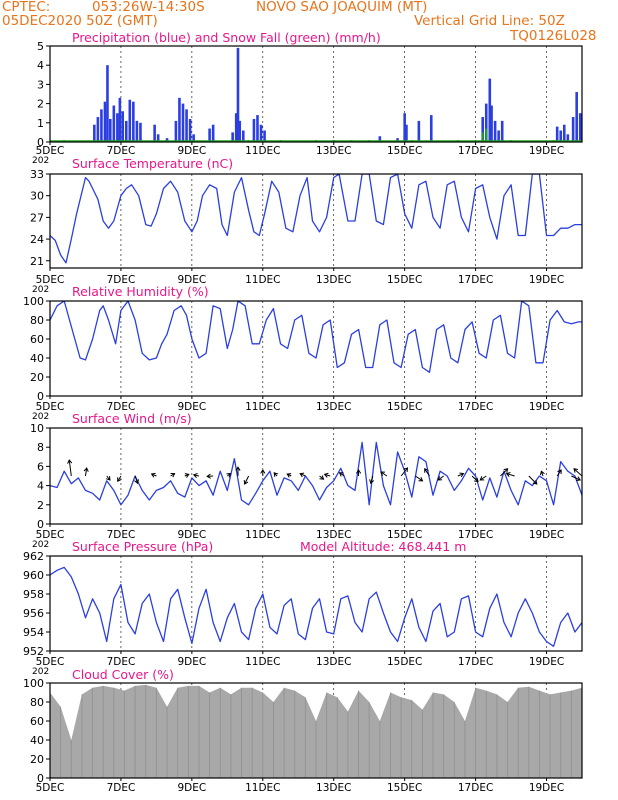 The height and width of the screenshot is (800, 618). What do you see at coordinates (37, 721) in the screenshot?
I see `y-tick-label: 60` at bounding box center [37, 721].